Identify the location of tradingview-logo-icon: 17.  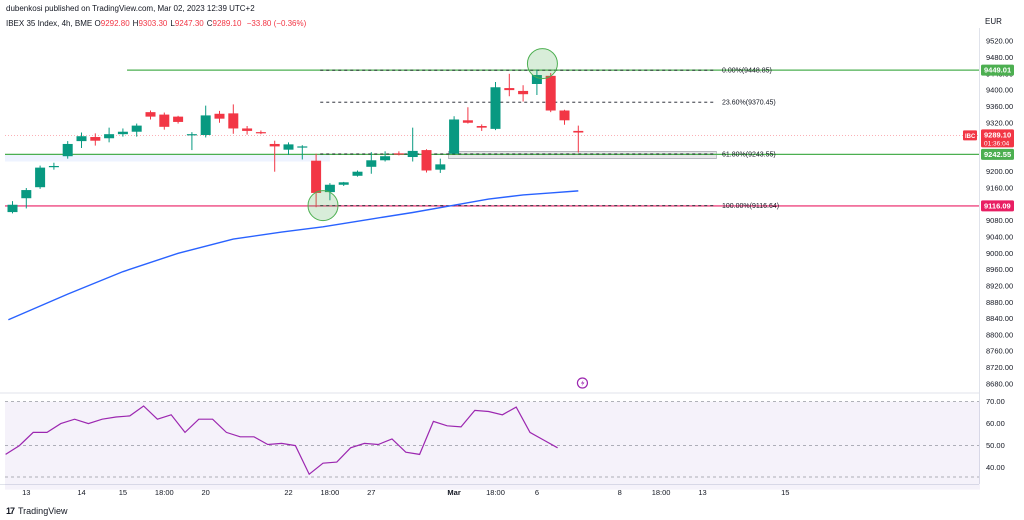
(10, 511).